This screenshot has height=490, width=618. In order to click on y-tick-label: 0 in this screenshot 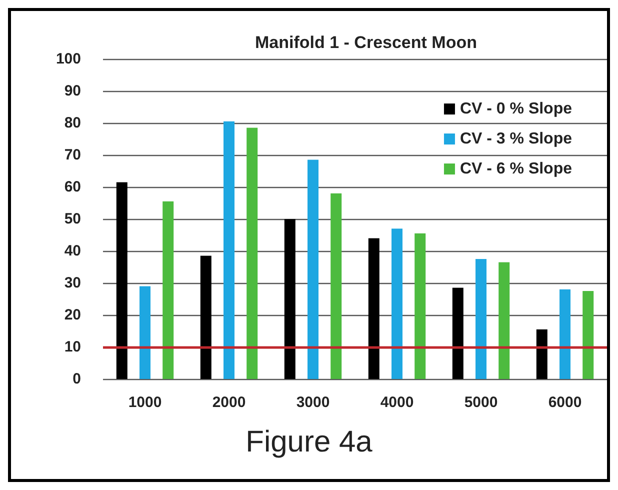, I will do `click(76, 379)`.